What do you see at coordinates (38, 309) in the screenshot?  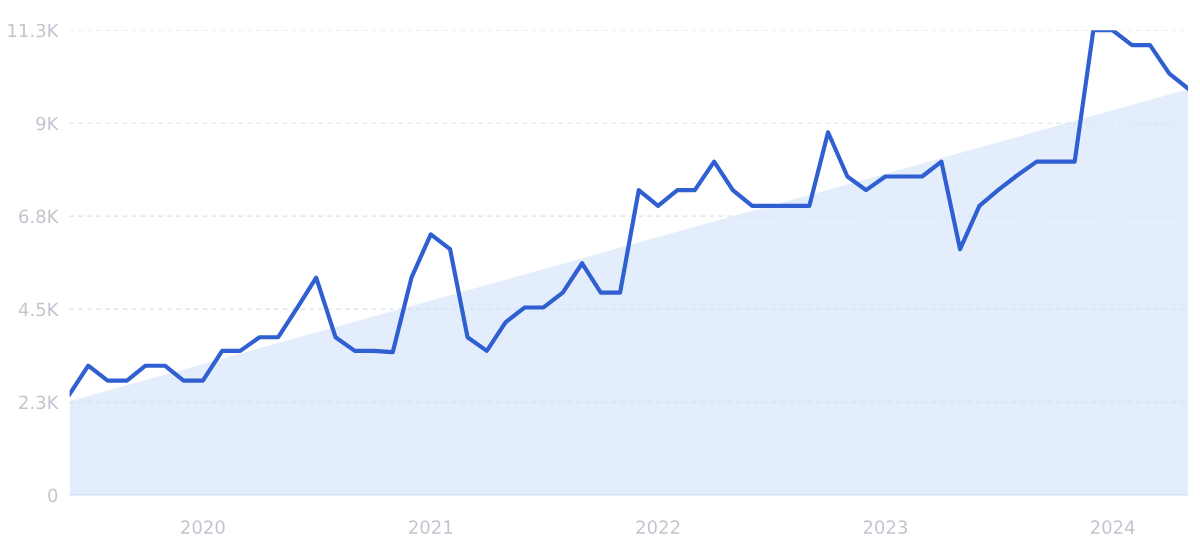 I see `y-tick-label: 4.5K` at bounding box center [38, 309].